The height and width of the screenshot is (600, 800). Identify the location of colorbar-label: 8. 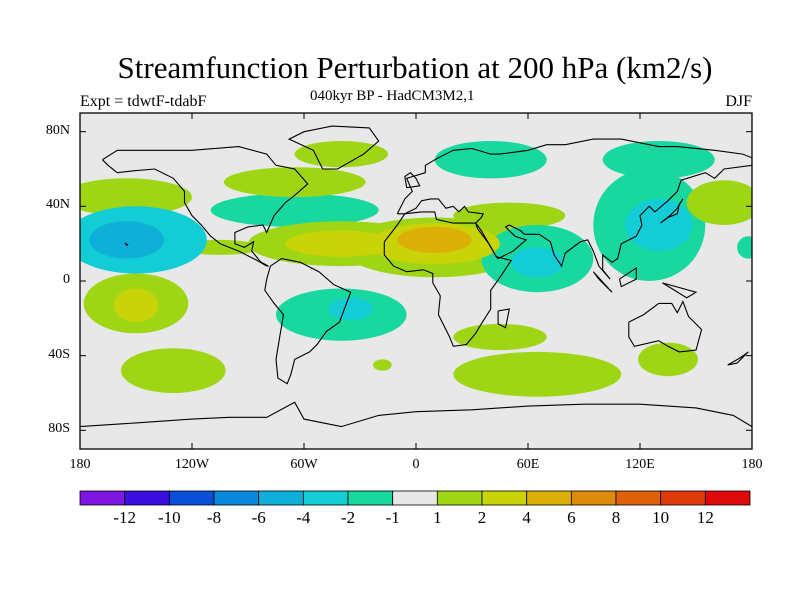
(616, 517).